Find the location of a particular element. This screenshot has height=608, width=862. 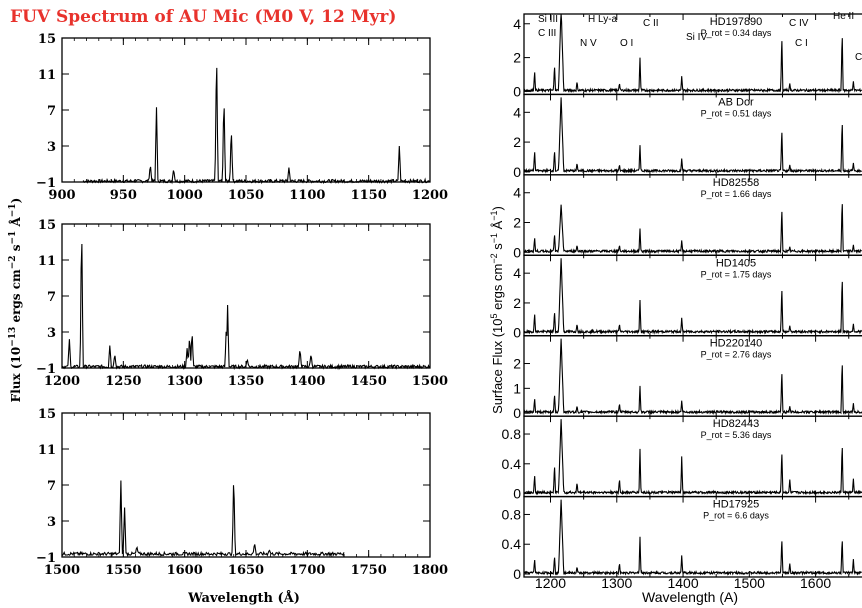

y-tick-label: 0.4 is located at coordinates (512, 464).